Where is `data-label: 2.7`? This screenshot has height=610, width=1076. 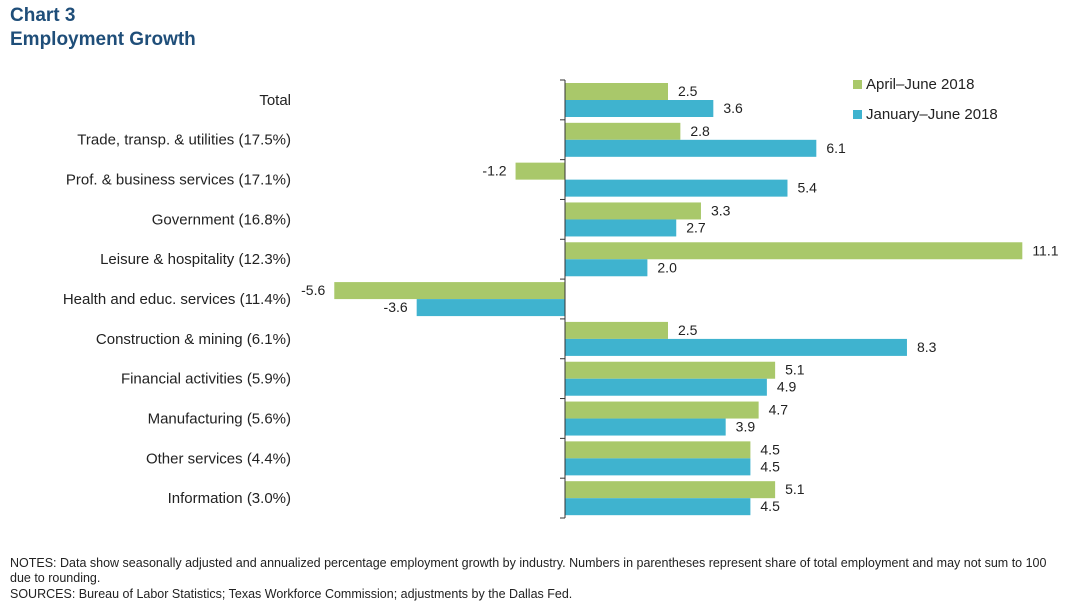
data-label: 2.7 is located at coordinates (696, 227).